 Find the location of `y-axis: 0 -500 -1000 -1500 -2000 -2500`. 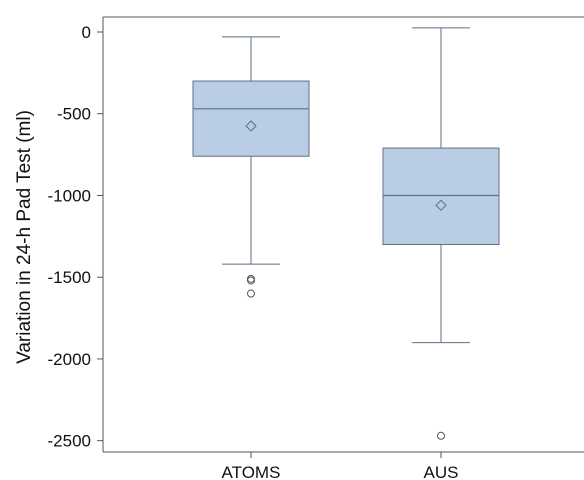

y-axis: 0 -500 -1000 -1500 -2000 -2500 is located at coordinates (75, 237).